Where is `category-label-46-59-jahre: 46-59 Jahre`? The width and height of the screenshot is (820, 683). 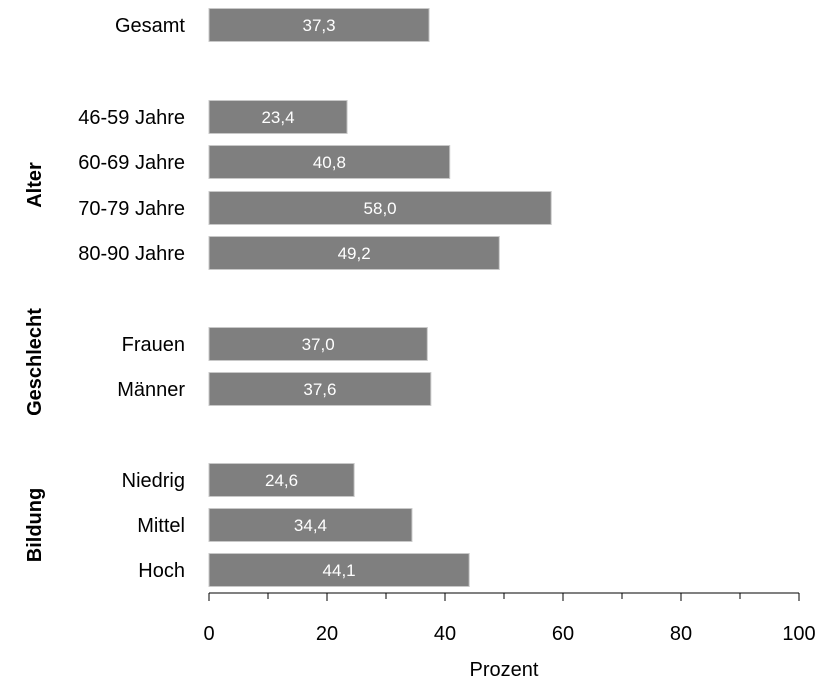 category-label-46-59-jahre: 46-59 Jahre is located at coordinates (131, 118).